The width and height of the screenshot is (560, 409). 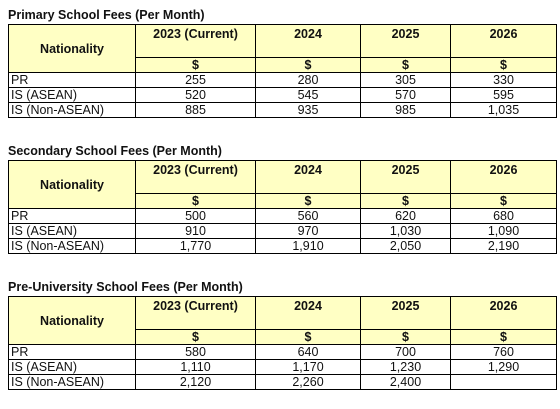 I want to click on fee-cell: 580, so click(x=195, y=352).